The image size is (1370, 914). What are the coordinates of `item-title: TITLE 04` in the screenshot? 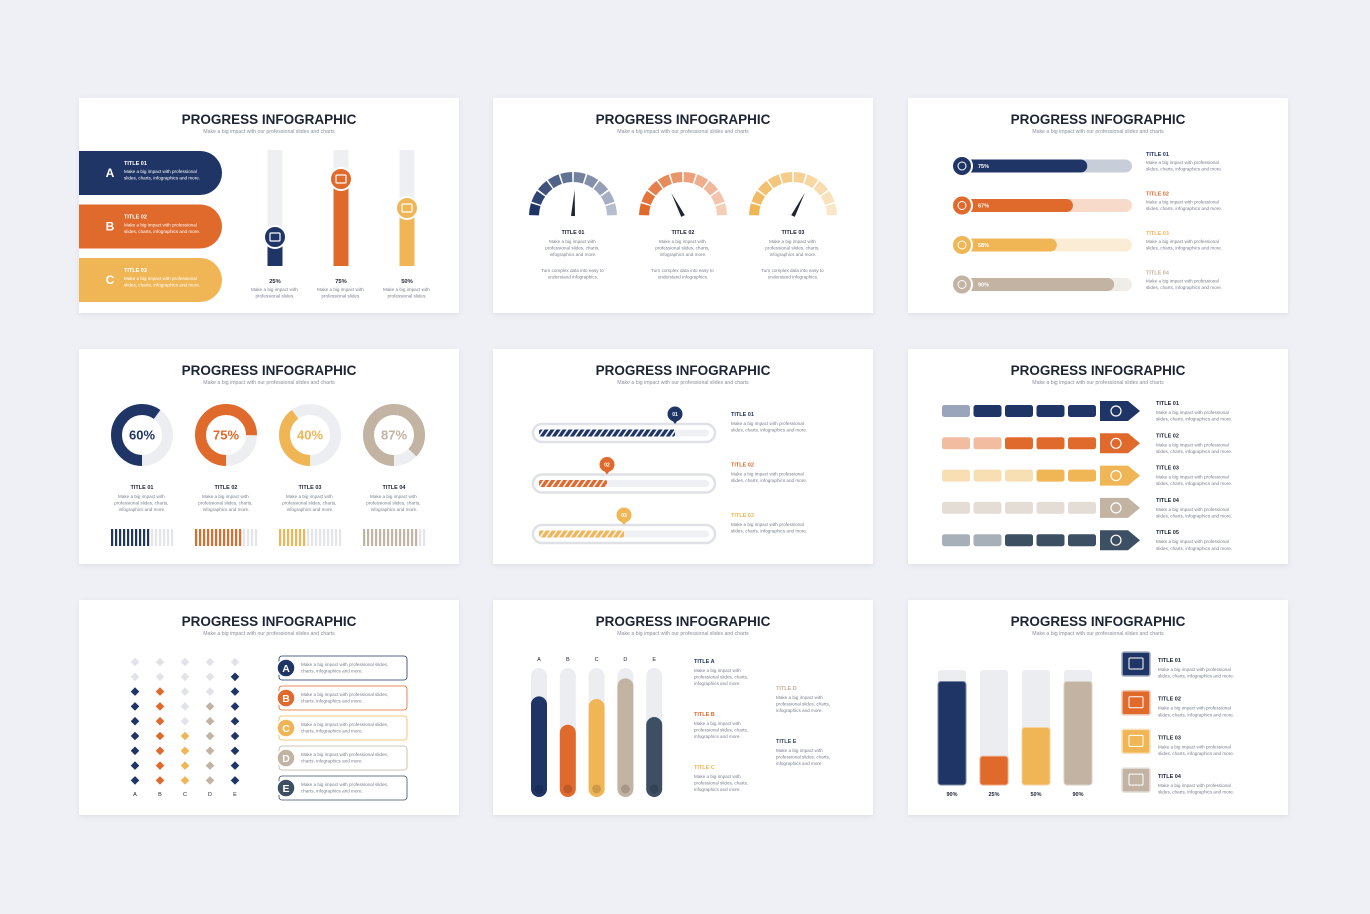 It's located at (395, 488).